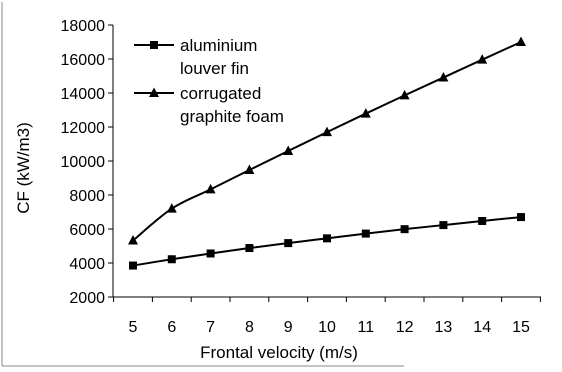 The width and height of the screenshot is (562, 372). I want to click on y-tick-label: 10000, so click(83, 162).